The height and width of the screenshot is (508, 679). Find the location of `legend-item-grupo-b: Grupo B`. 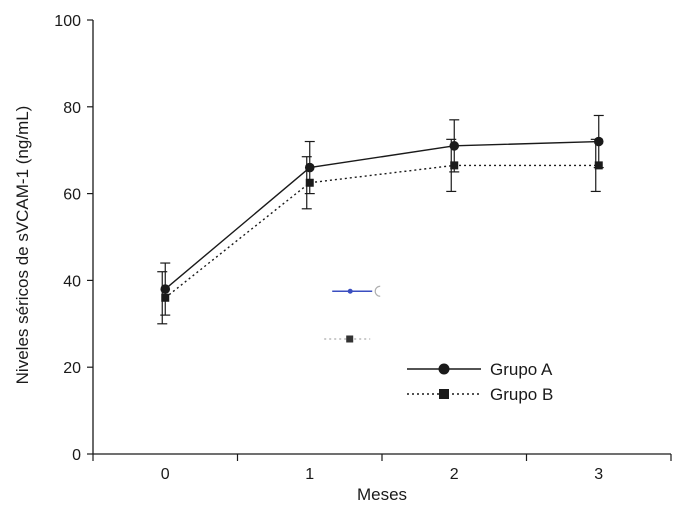

legend-item-grupo-b: Grupo B is located at coordinates (480, 394).